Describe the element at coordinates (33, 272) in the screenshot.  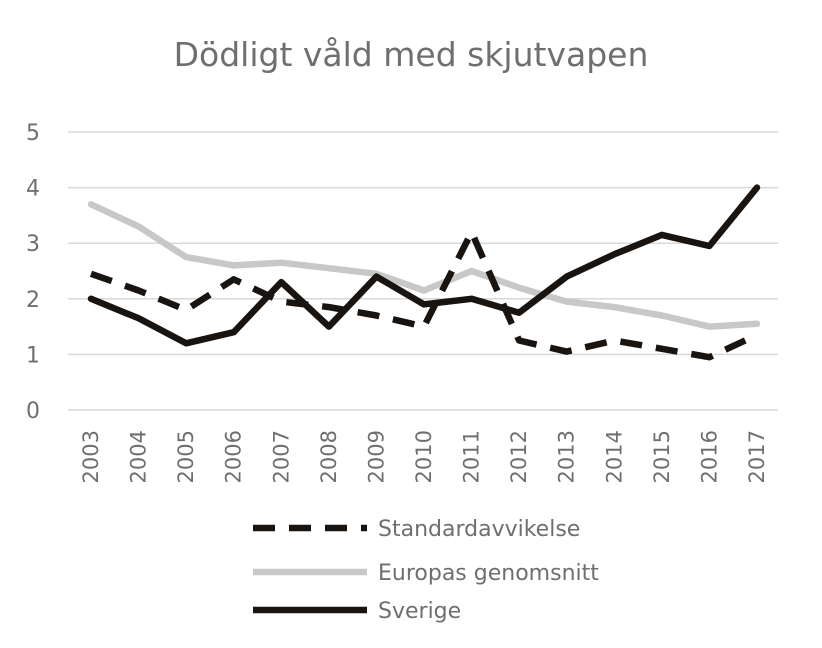
I see `y-axis-ticks: 0 1 2 3 4 5` at that location.